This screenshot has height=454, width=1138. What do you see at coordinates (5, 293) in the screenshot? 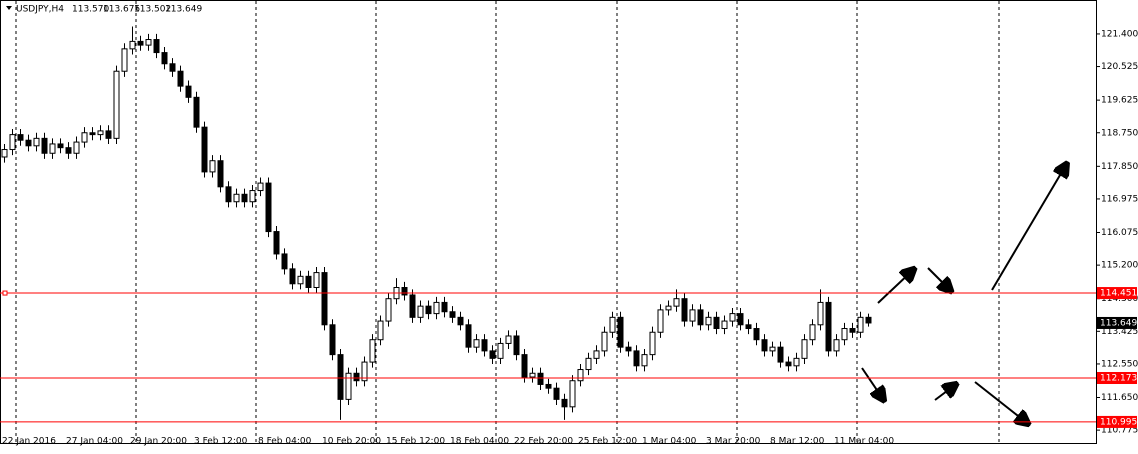
I see `level-anchor` at bounding box center [5, 293].